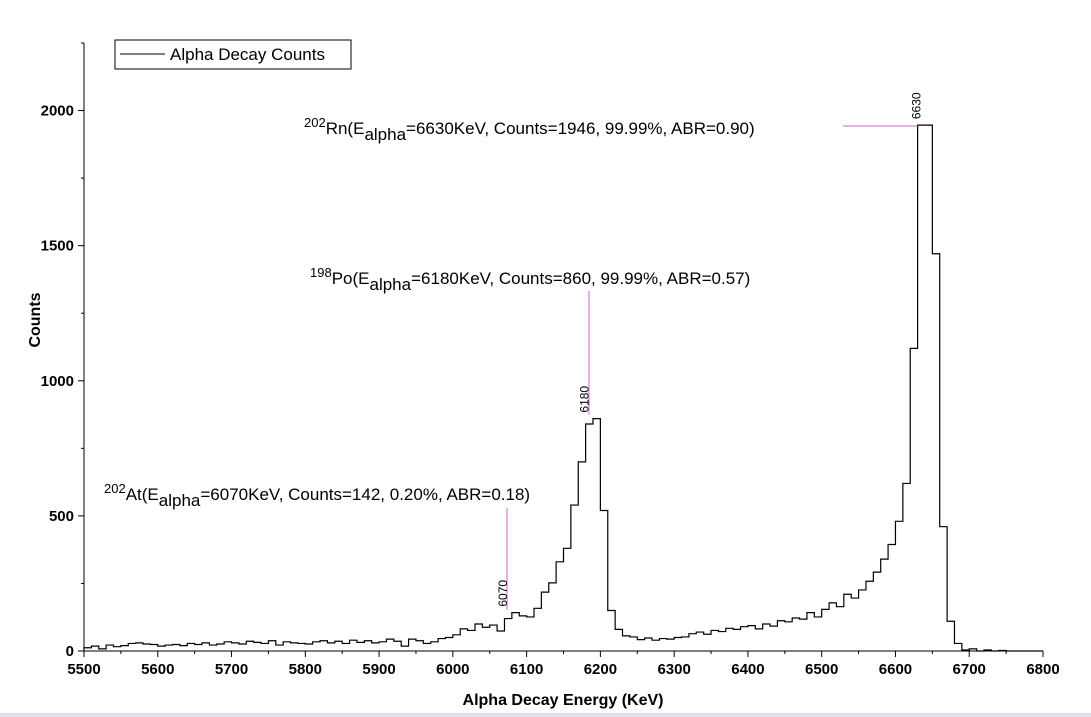  What do you see at coordinates (580, 278) in the screenshot?
I see `annotation-part-3: =6180KeV, Counts=860, 99.99%, ABR=0.57)` at bounding box center [580, 278].